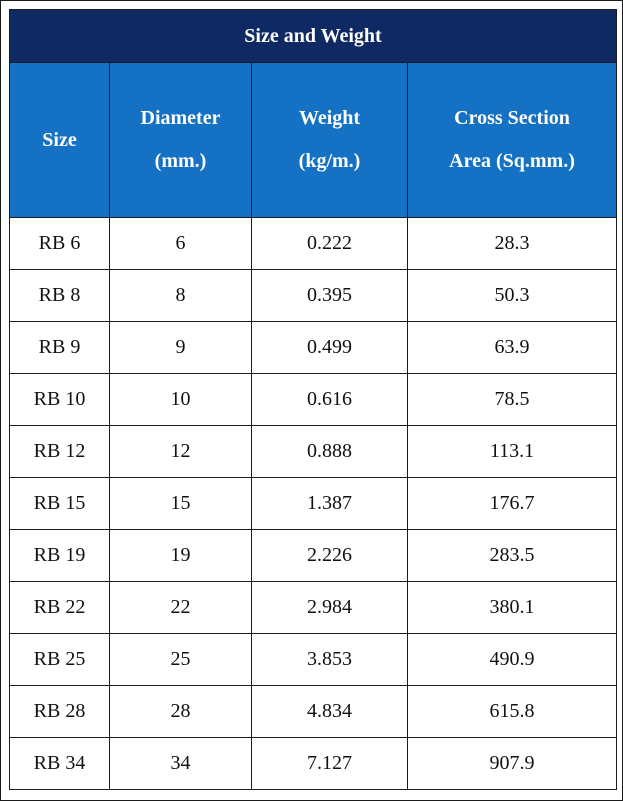  What do you see at coordinates (512, 555) in the screenshot?
I see `cross-section-area-cell: 283.5` at bounding box center [512, 555].